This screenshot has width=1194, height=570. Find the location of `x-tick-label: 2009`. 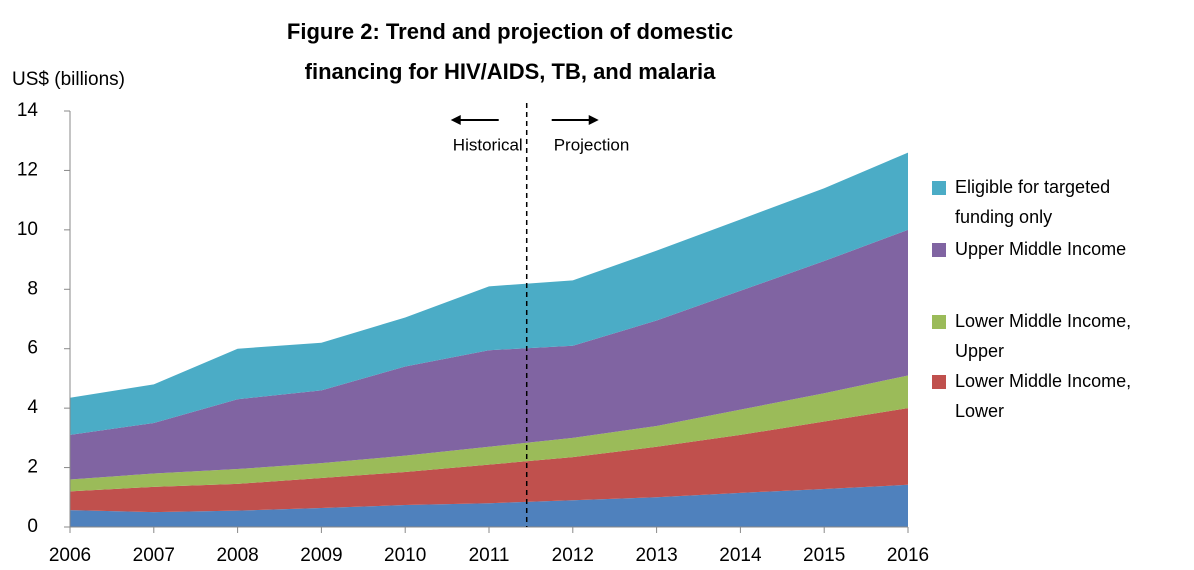

x-tick-label: 2009 is located at coordinates (321, 555).